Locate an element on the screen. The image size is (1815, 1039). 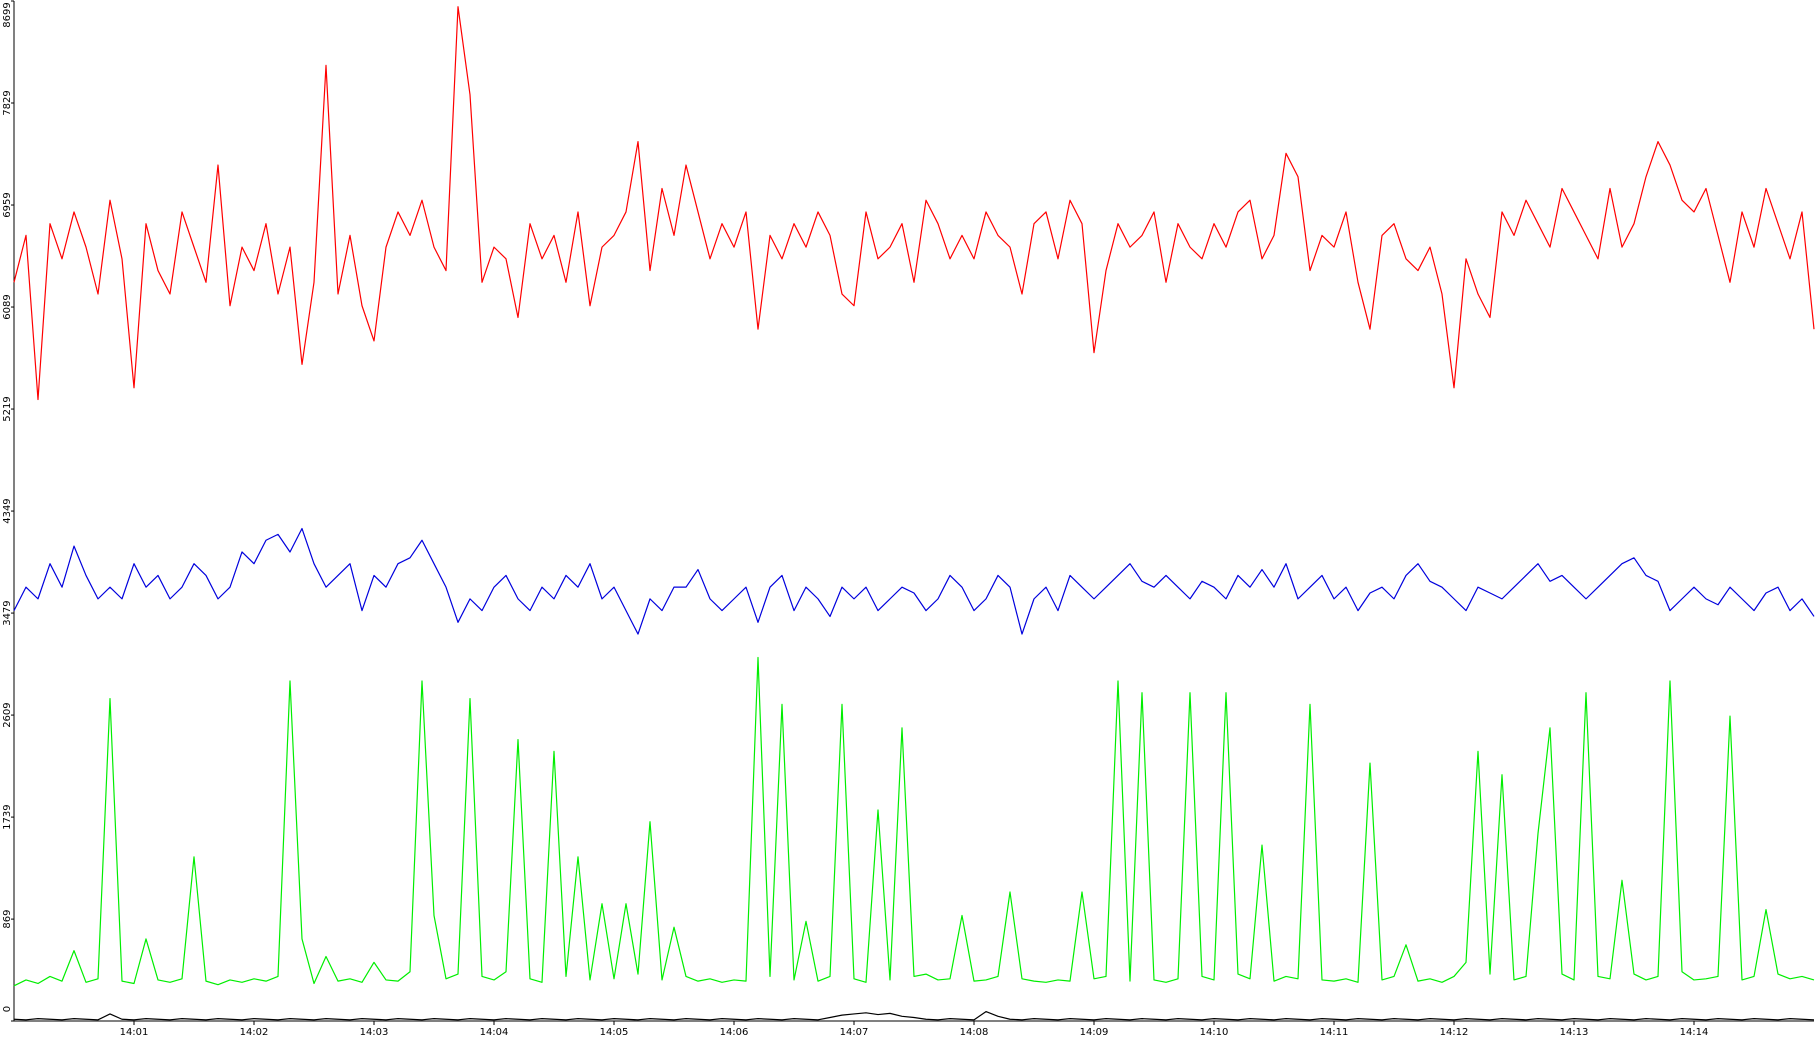
y-tick-label: 5219 is located at coordinates (7, 408).